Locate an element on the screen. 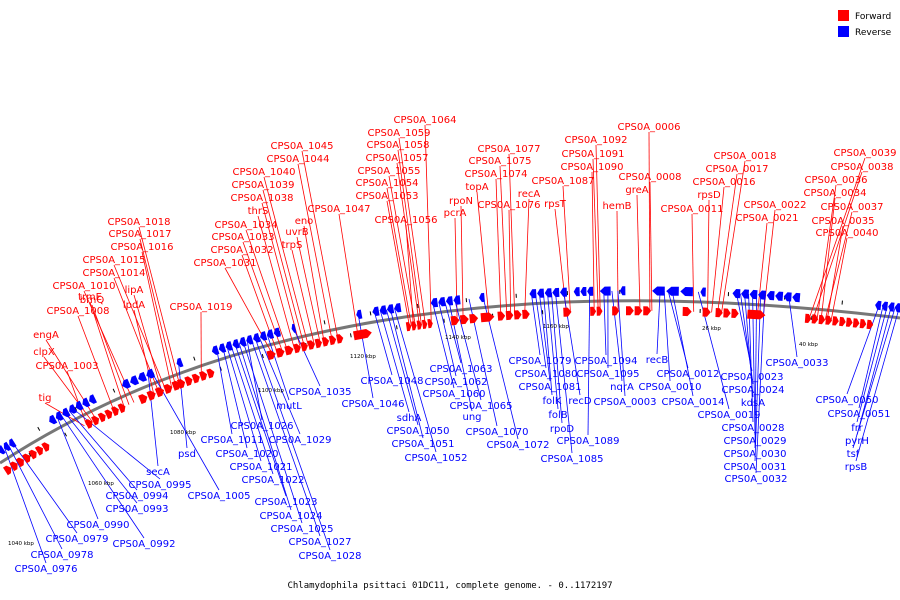 The width and height of the screenshot is (900, 600). forward-gene-label: brnQ is located at coordinates (92, 300).